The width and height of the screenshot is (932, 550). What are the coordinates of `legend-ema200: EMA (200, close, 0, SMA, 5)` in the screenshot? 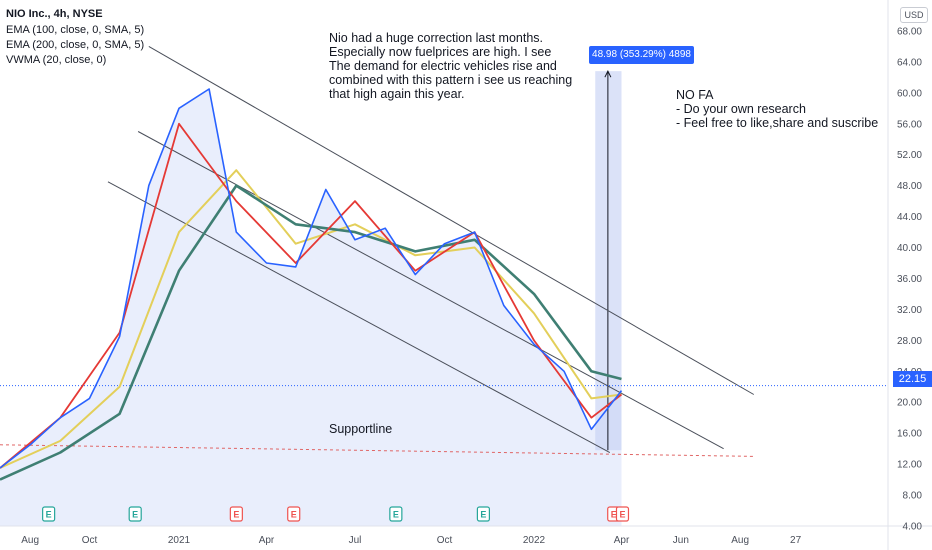 It's located at (75, 45).